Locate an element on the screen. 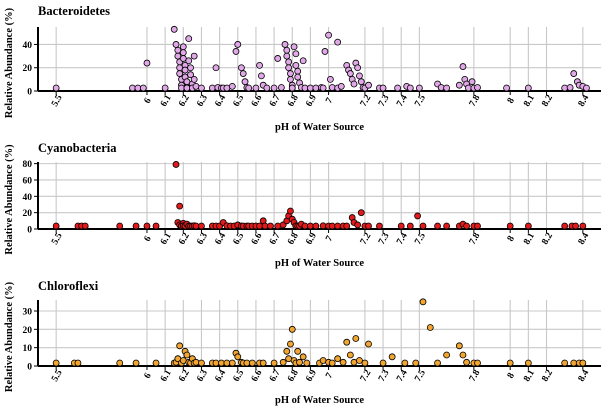  x-tick-label: 8.2 is located at coordinates (547, 376).